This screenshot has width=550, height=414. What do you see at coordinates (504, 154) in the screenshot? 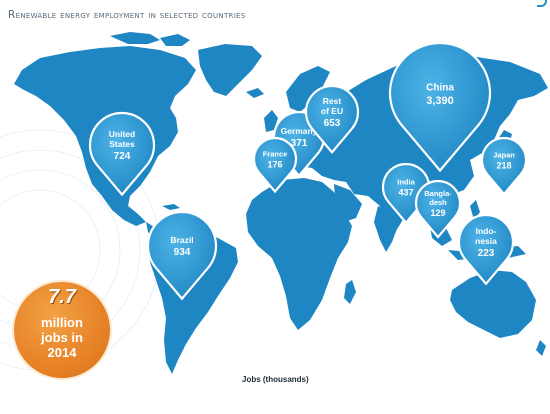
I see `pin-label-japan: Japan` at bounding box center [504, 154].